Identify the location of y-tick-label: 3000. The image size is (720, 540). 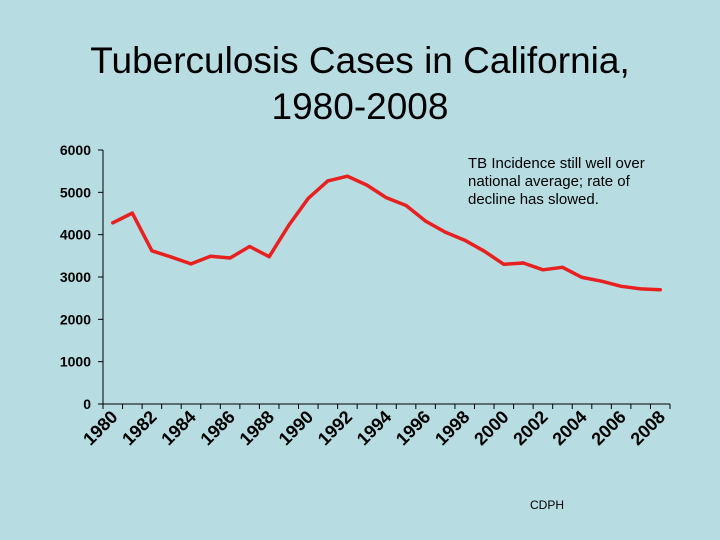
(75, 277).